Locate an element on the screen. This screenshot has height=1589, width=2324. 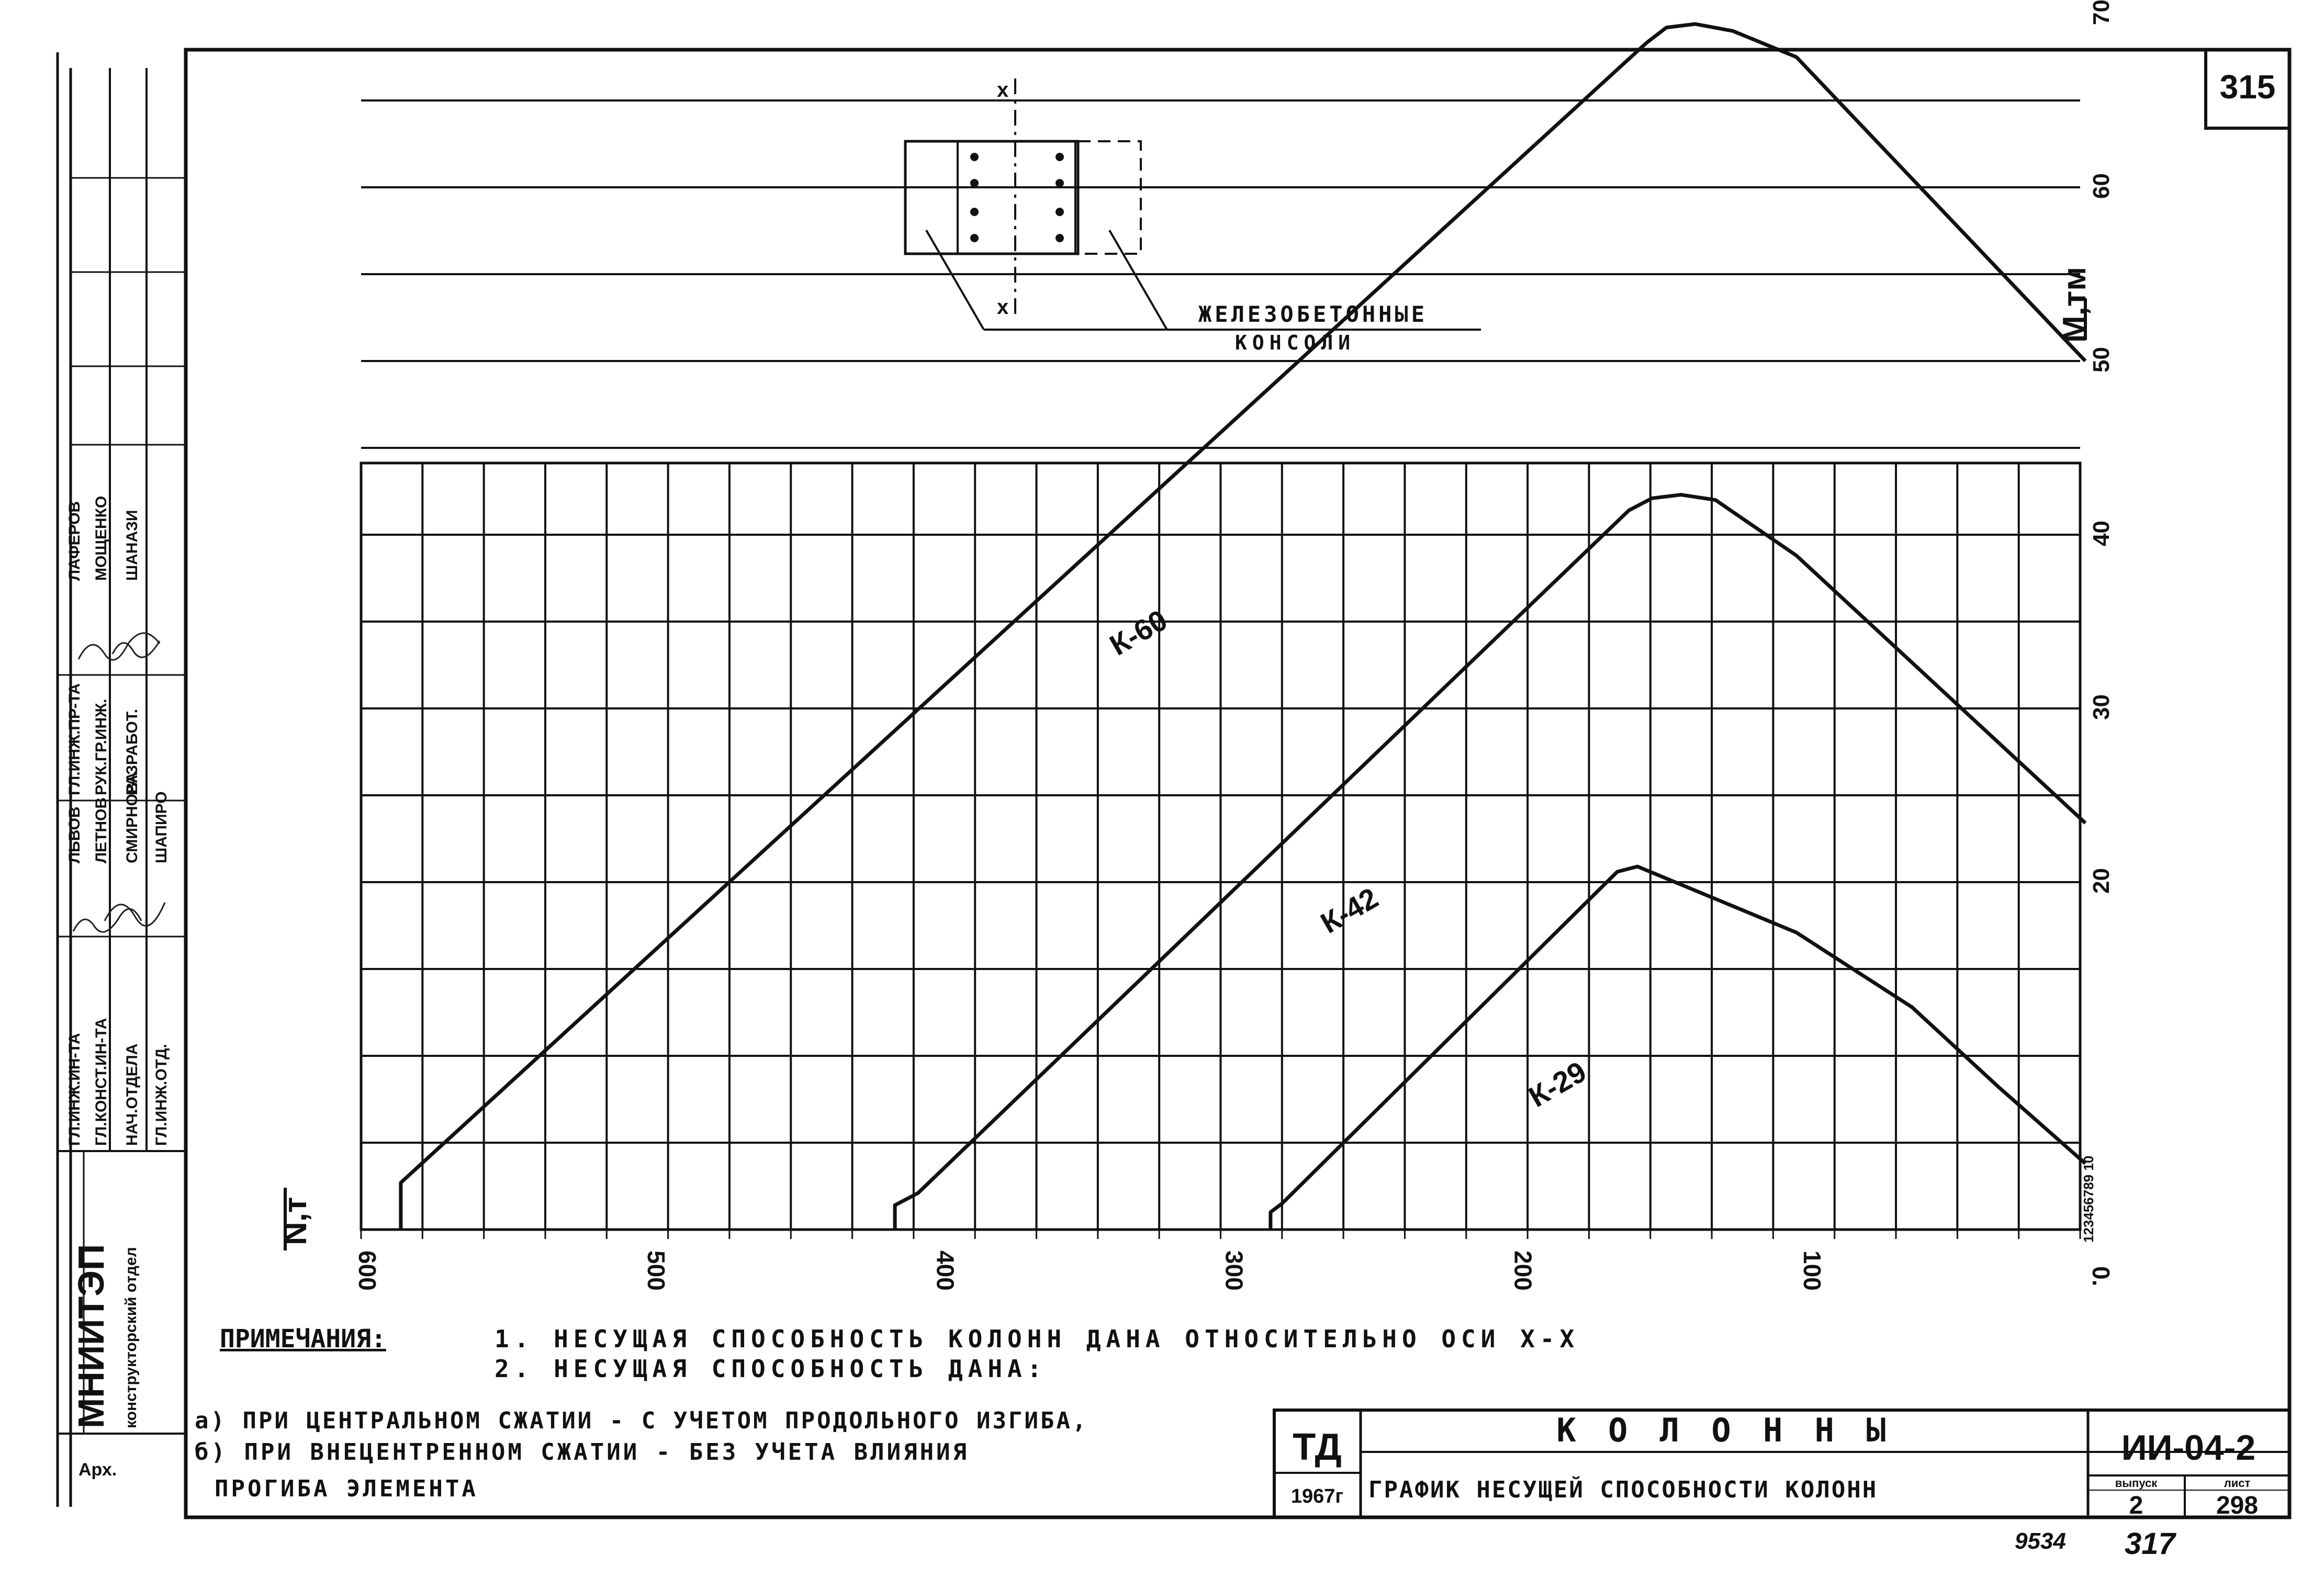
stamp-role: ГЛ.ИНЖ.ПР-ТА is located at coordinates (74, 739).